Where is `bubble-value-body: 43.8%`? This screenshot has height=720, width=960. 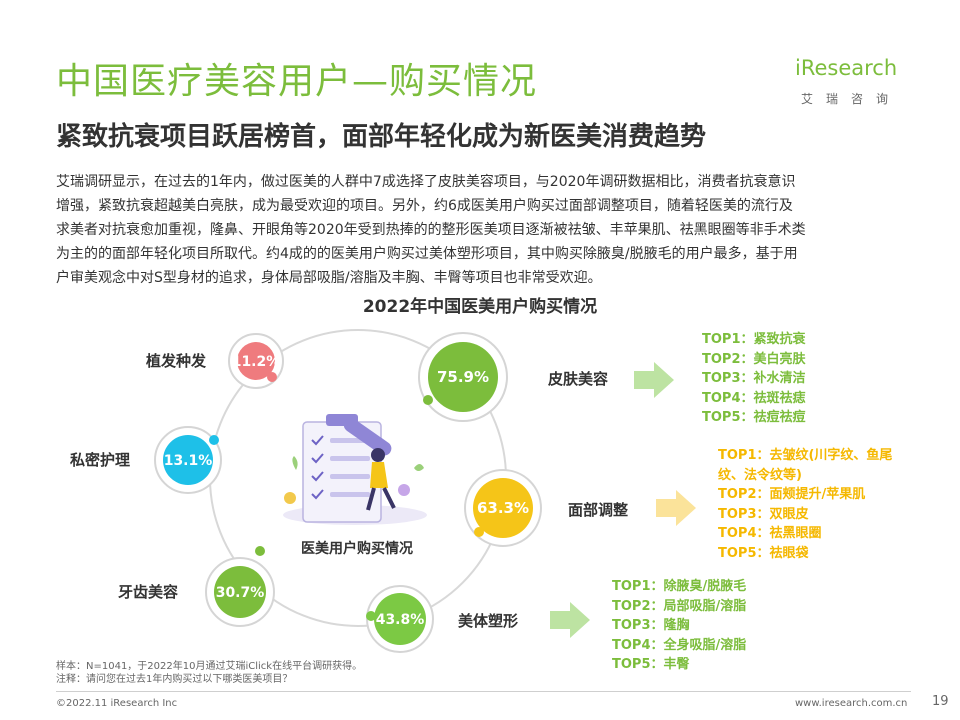 bubble-value-body: 43.8% is located at coordinates (400, 620).